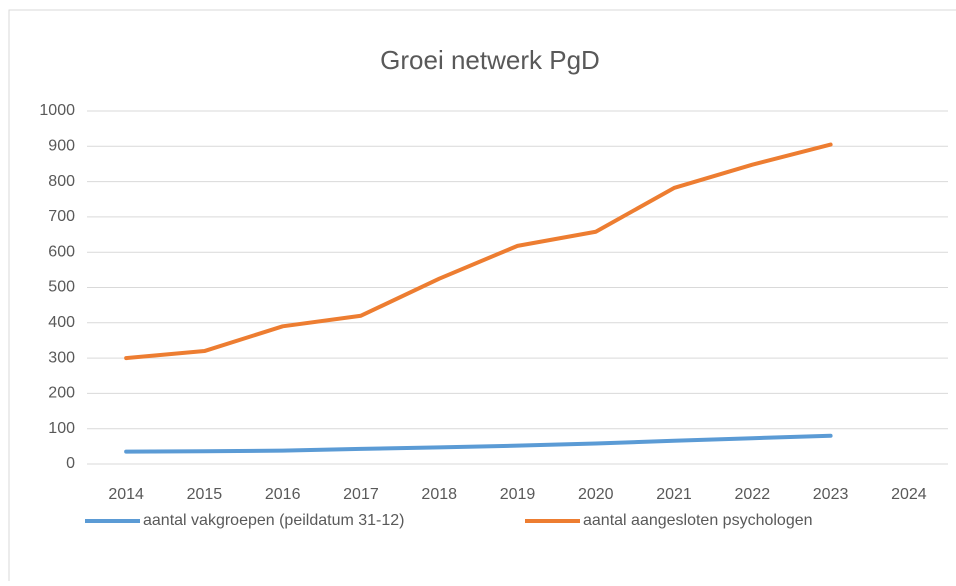 This screenshot has height=586, width=956. I want to click on x-tick-label: 2016, so click(283, 494).